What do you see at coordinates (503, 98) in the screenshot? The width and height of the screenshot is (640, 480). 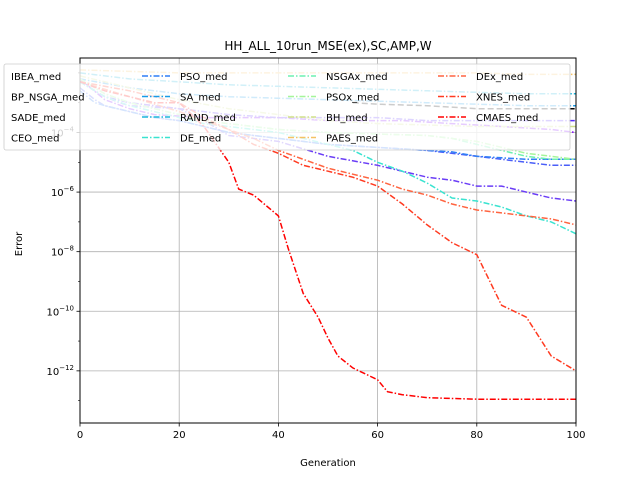 I see `legend-label: XNES_med` at bounding box center [503, 98].